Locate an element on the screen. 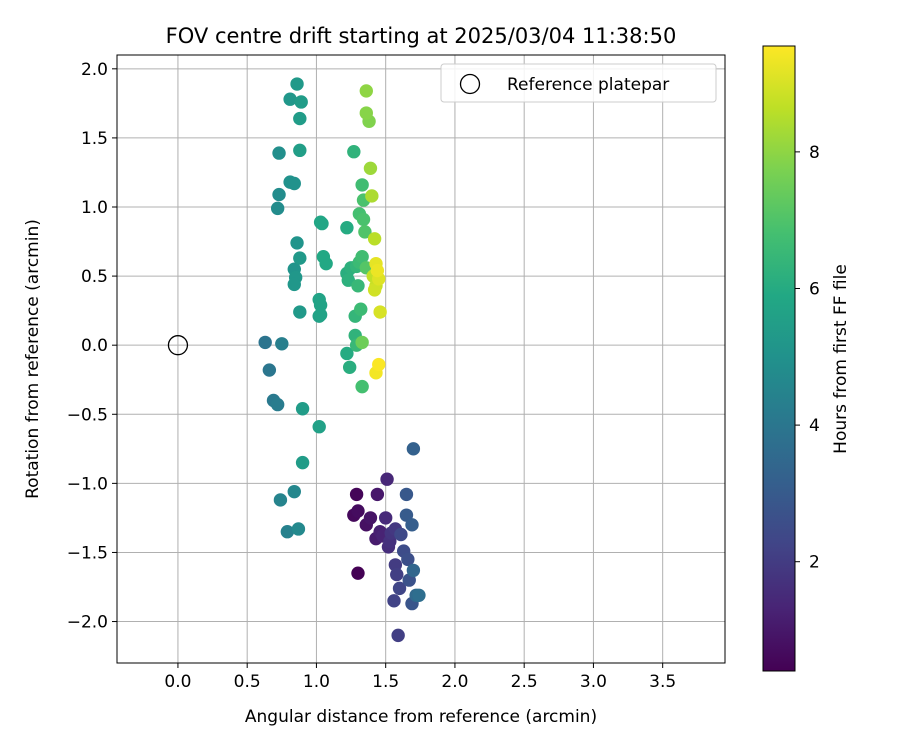  y-tick-label: −1.5 is located at coordinates (87, 553).